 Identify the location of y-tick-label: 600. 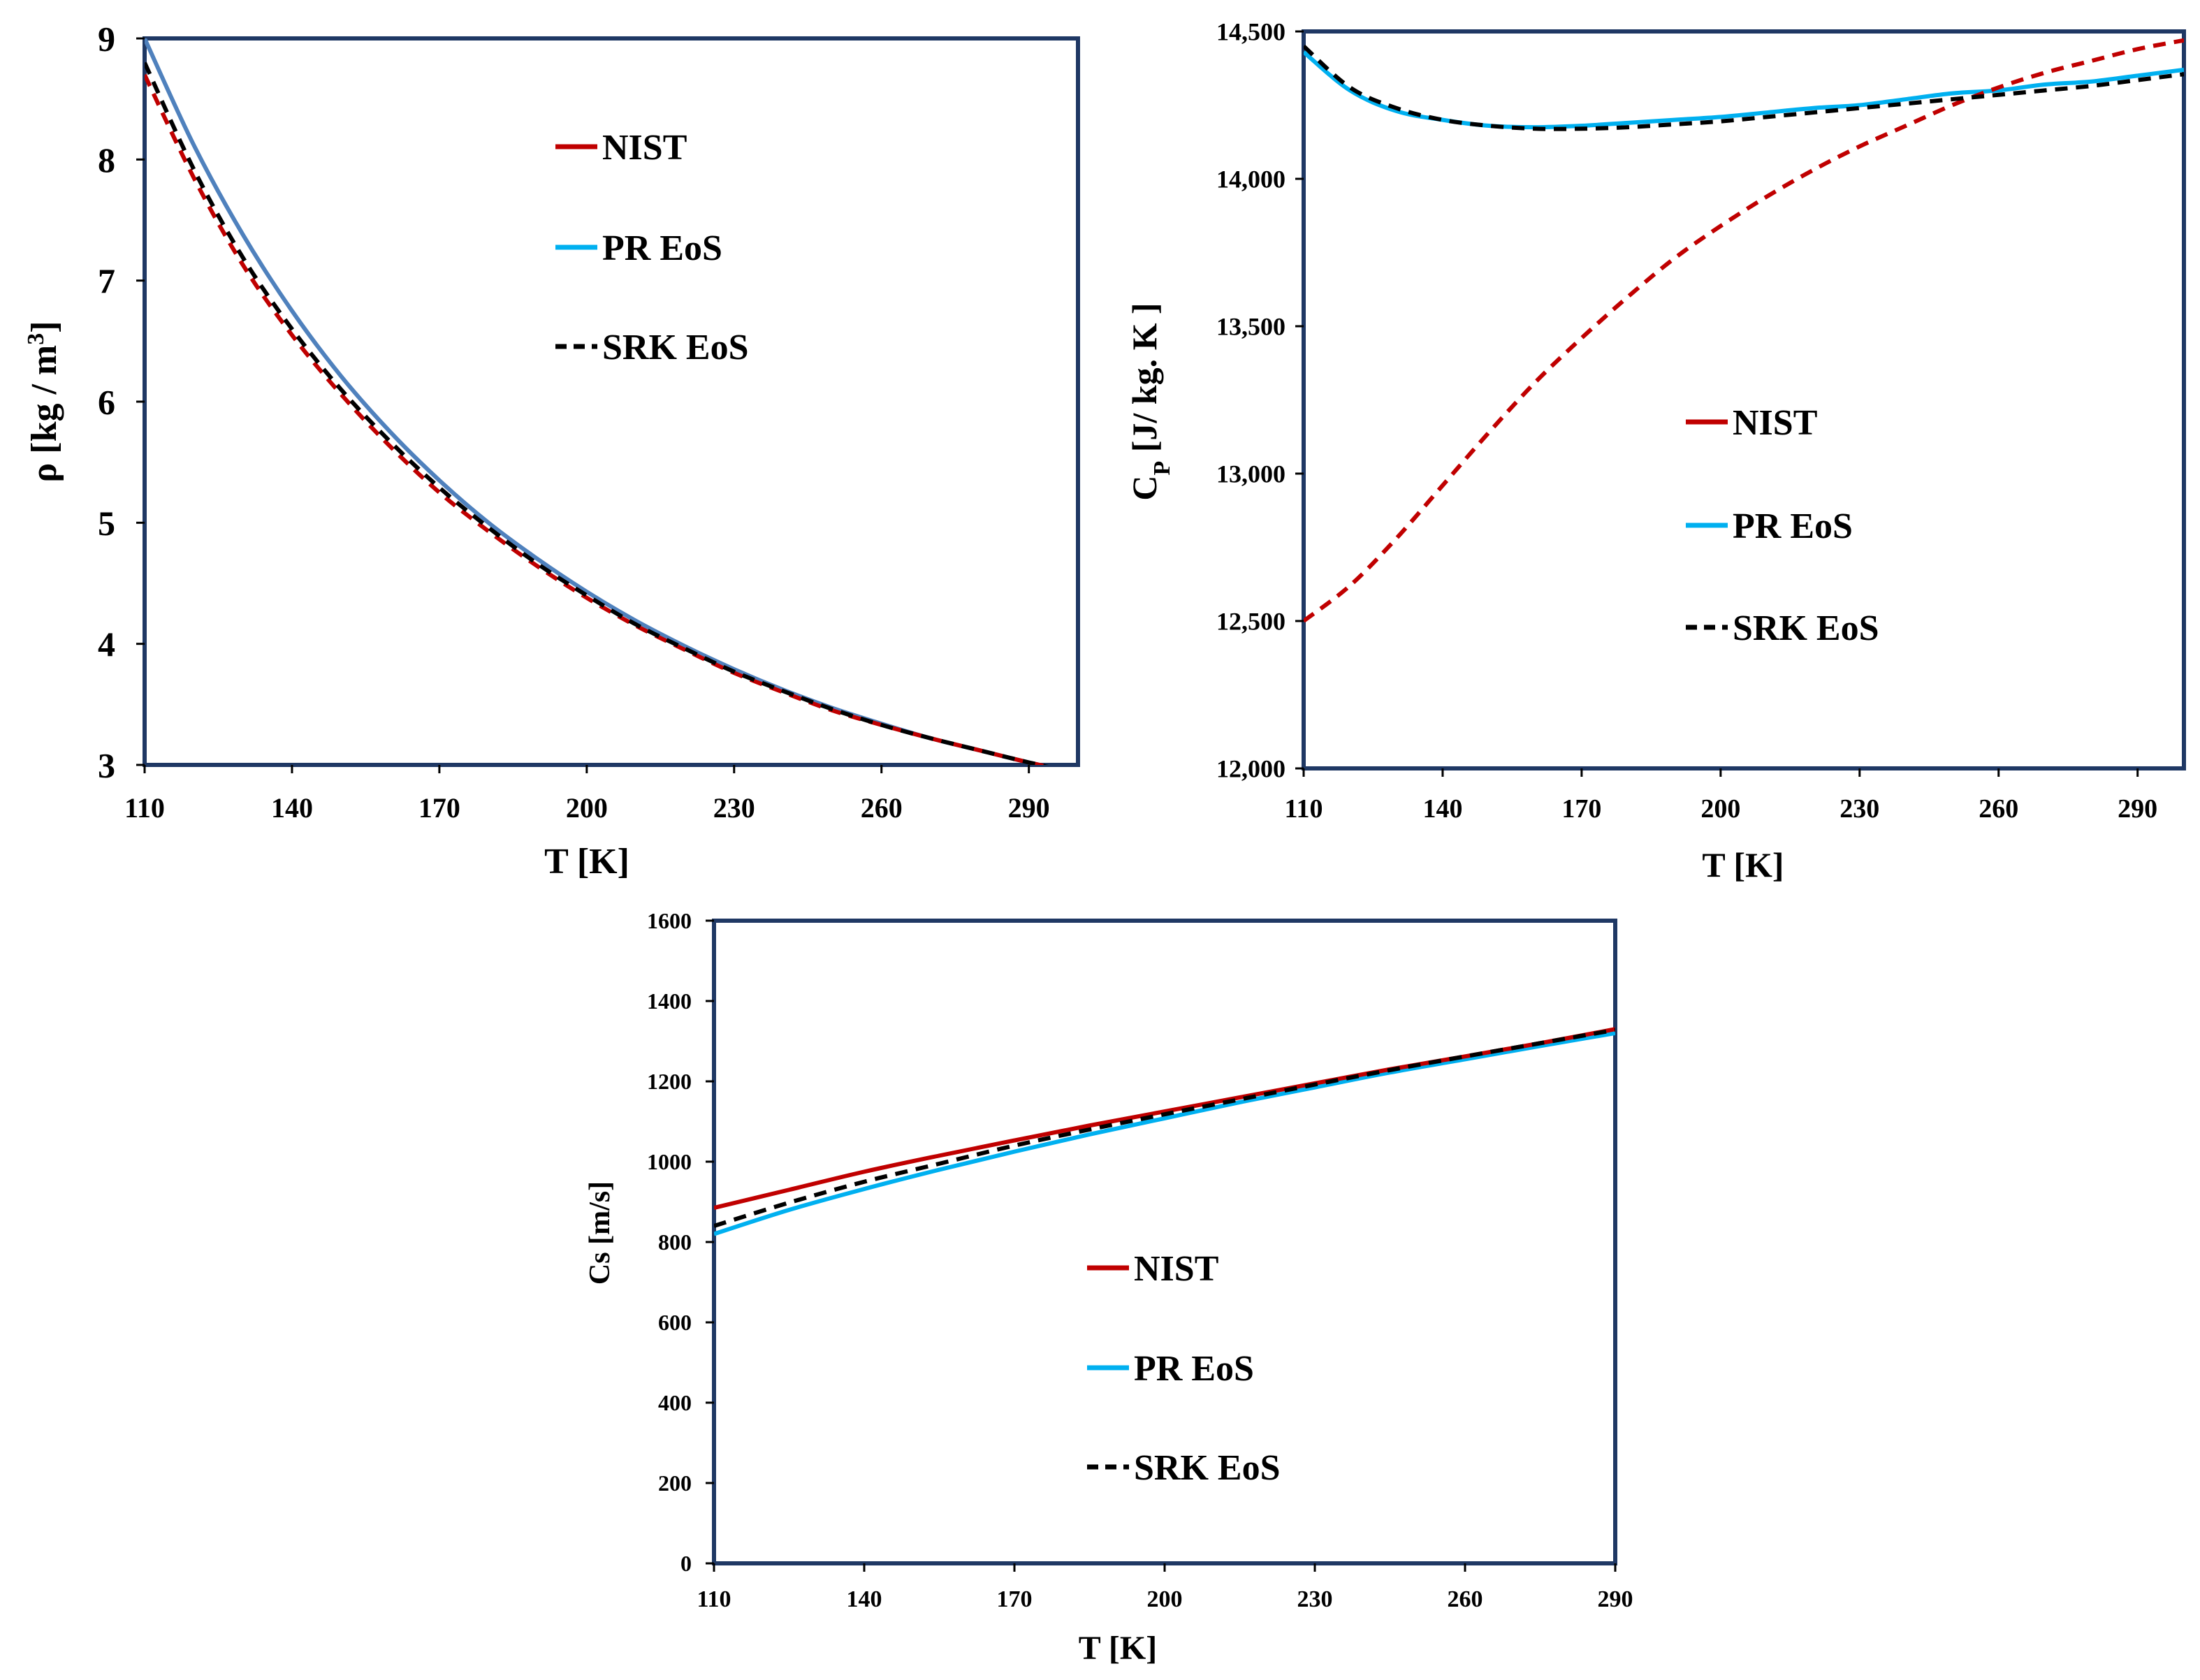
(675, 1322).